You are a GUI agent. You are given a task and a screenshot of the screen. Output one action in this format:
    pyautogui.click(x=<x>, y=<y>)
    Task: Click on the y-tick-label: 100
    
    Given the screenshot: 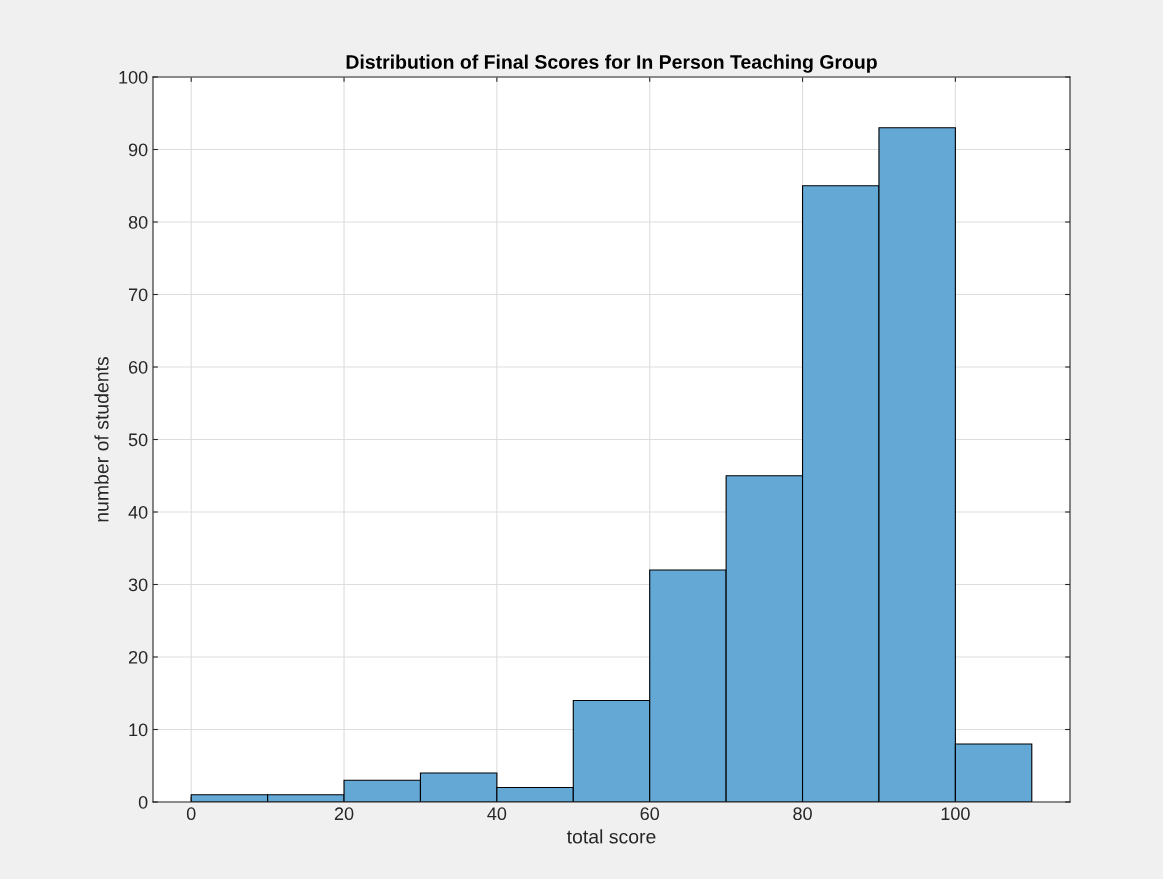 What is the action you would take?
    pyautogui.click(x=133, y=77)
    